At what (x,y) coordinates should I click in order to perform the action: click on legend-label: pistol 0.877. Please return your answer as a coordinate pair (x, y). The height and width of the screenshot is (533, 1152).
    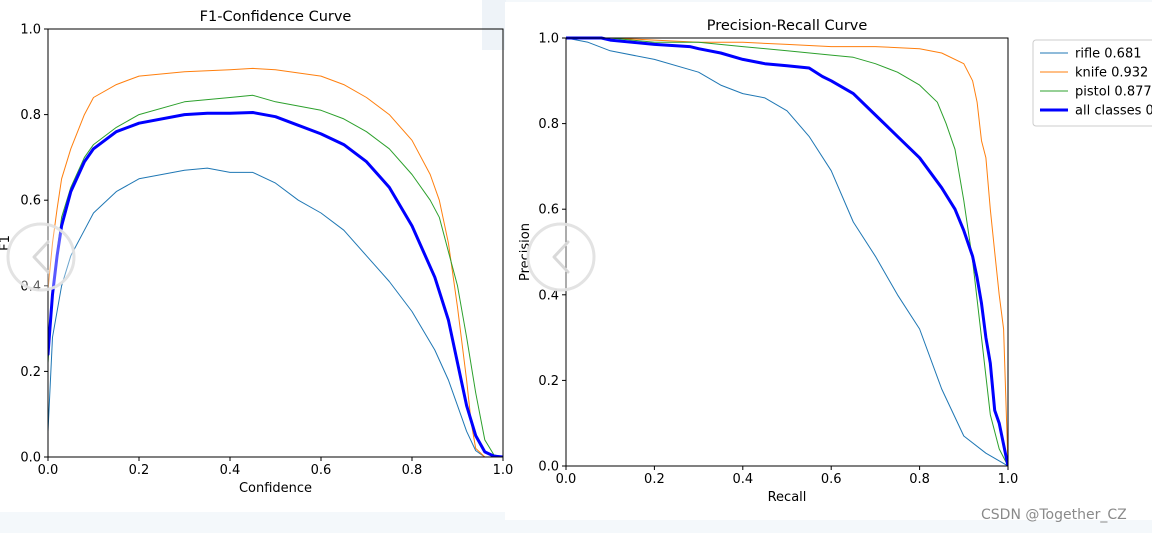
    Looking at the image, I should click on (1113, 92).